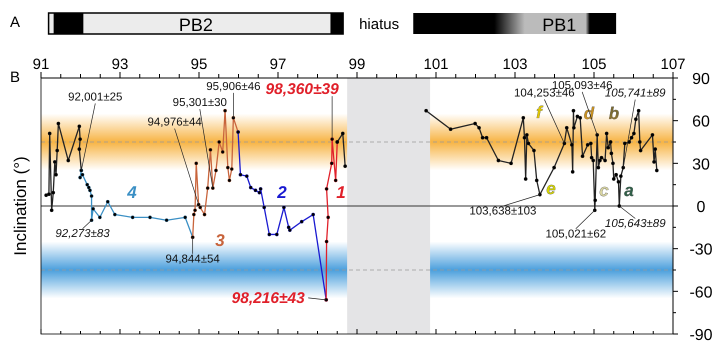 The height and width of the screenshot is (347, 720). I want to click on x-tick-label: 95, so click(199, 64).